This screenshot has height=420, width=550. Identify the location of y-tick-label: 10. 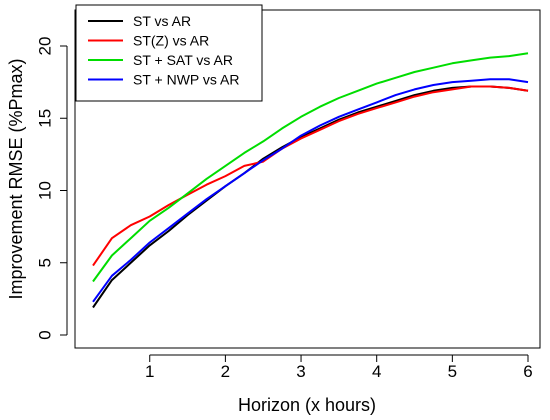
(45, 190).